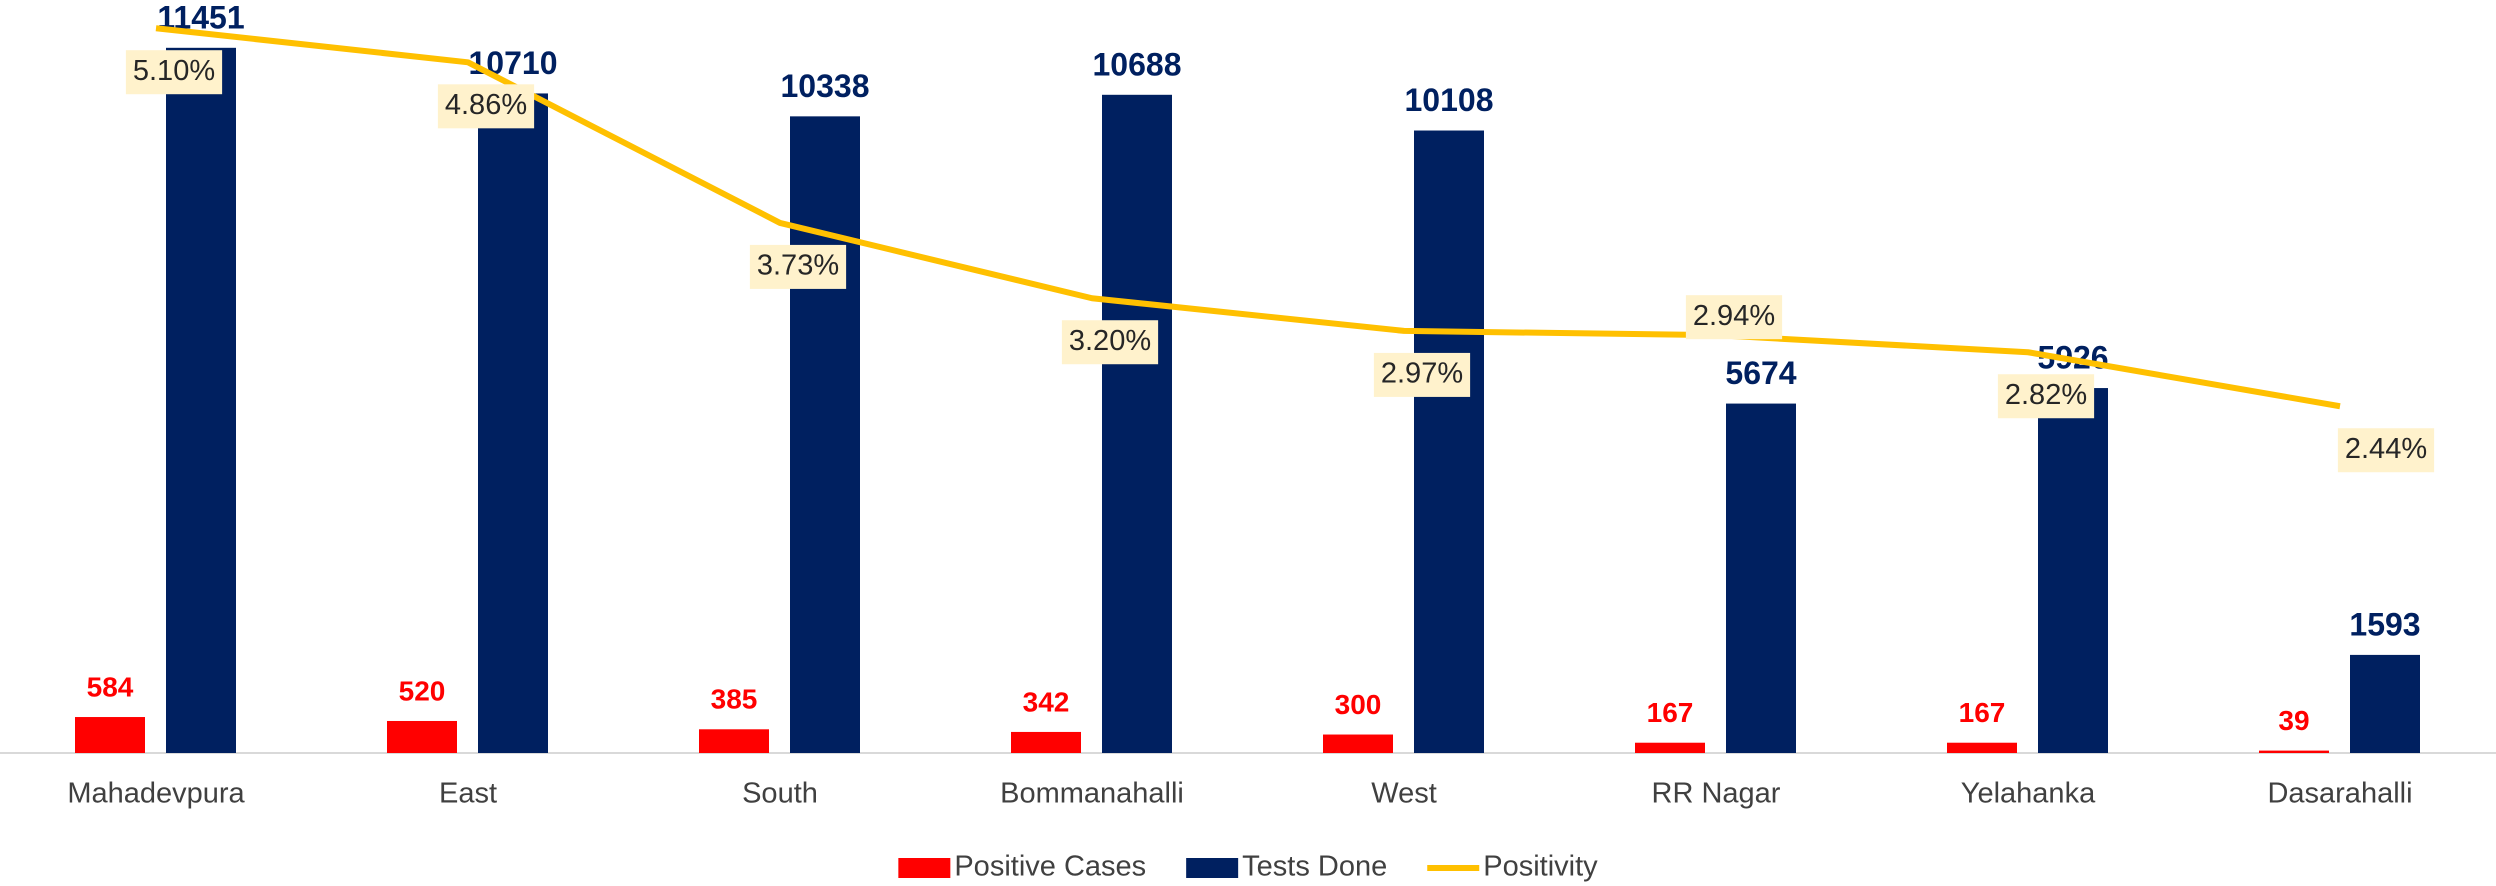 This screenshot has width=2496, height=886. What do you see at coordinates (513, 63) in the screenshot?
I see `data-label: 10710` at bounding box center [513, 63].